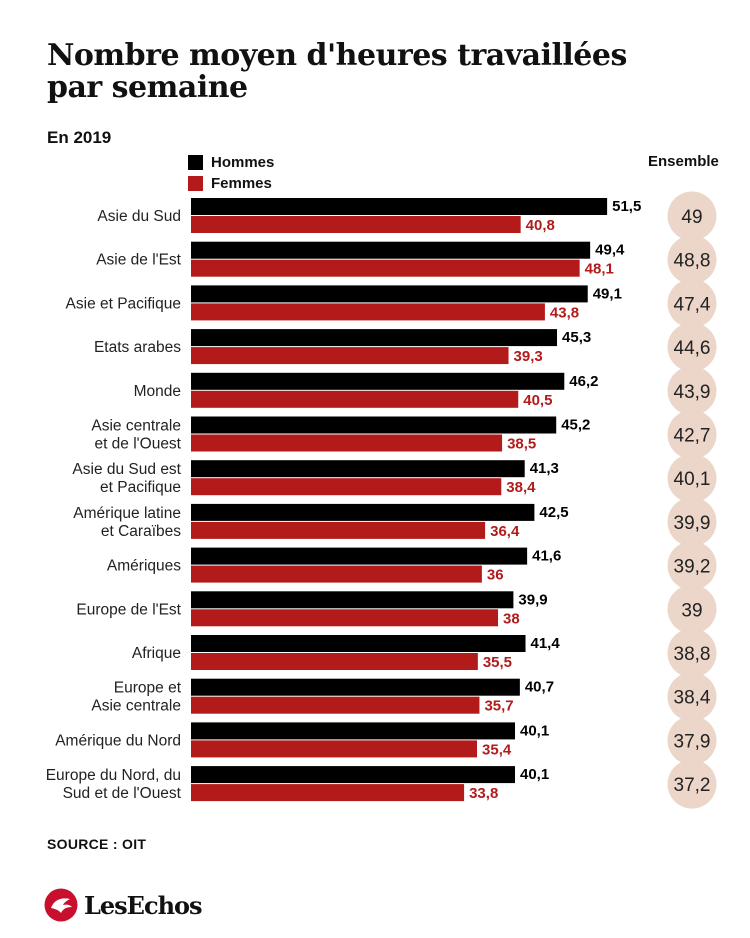 The image size is (750, 938). I want to click on ensemble-value: 47,4, so click(692, 304).